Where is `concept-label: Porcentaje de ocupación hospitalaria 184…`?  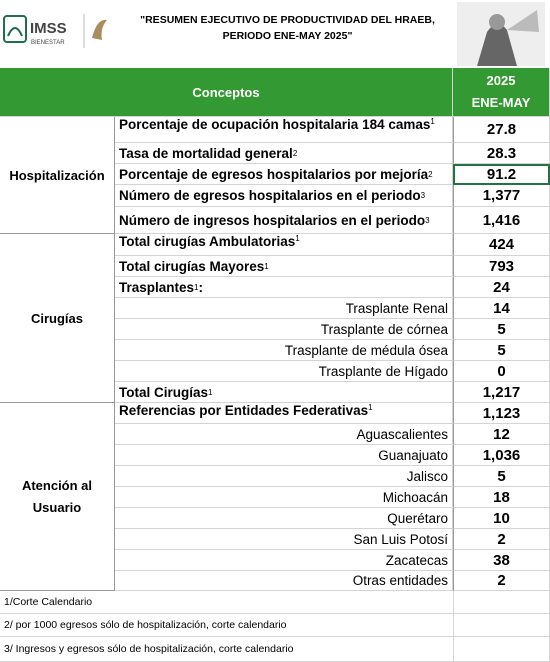 concept-label: Porcentaje de ocupación hospitalaria 184… is located at coordinates (275, 124).